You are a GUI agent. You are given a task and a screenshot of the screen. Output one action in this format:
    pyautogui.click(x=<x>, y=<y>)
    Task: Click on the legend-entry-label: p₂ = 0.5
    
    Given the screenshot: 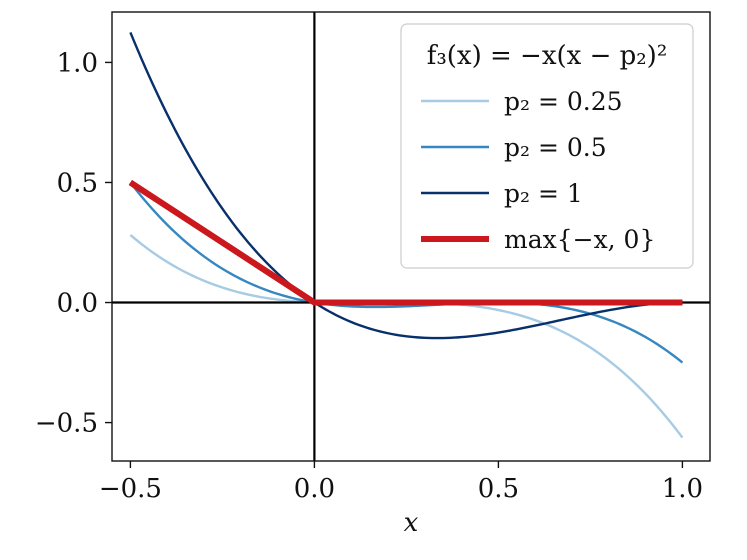 What is the action you would take?
    pyautogui.click(x=555, y=147)
    